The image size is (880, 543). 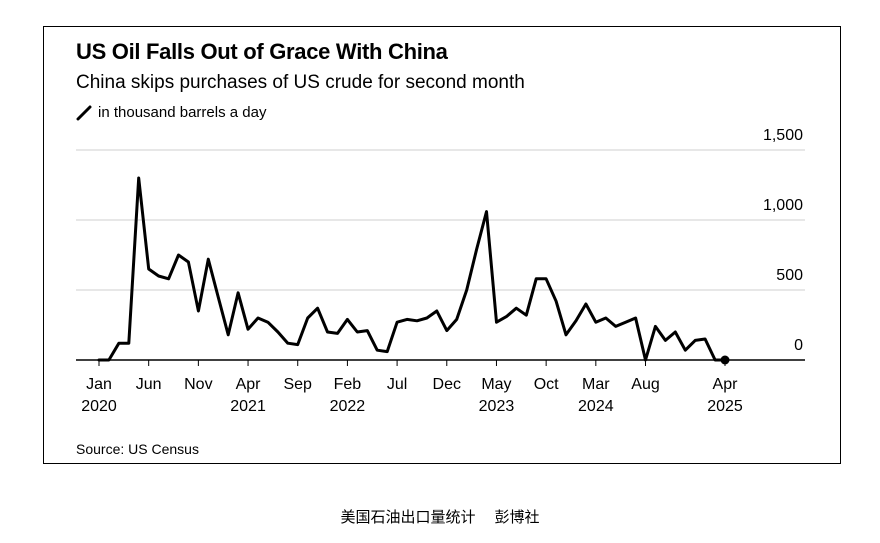 What do you see at coordinates (783, 205) in the screenshot?
I see `y-tick-label: 1,000` at bounding box center [783, 205].